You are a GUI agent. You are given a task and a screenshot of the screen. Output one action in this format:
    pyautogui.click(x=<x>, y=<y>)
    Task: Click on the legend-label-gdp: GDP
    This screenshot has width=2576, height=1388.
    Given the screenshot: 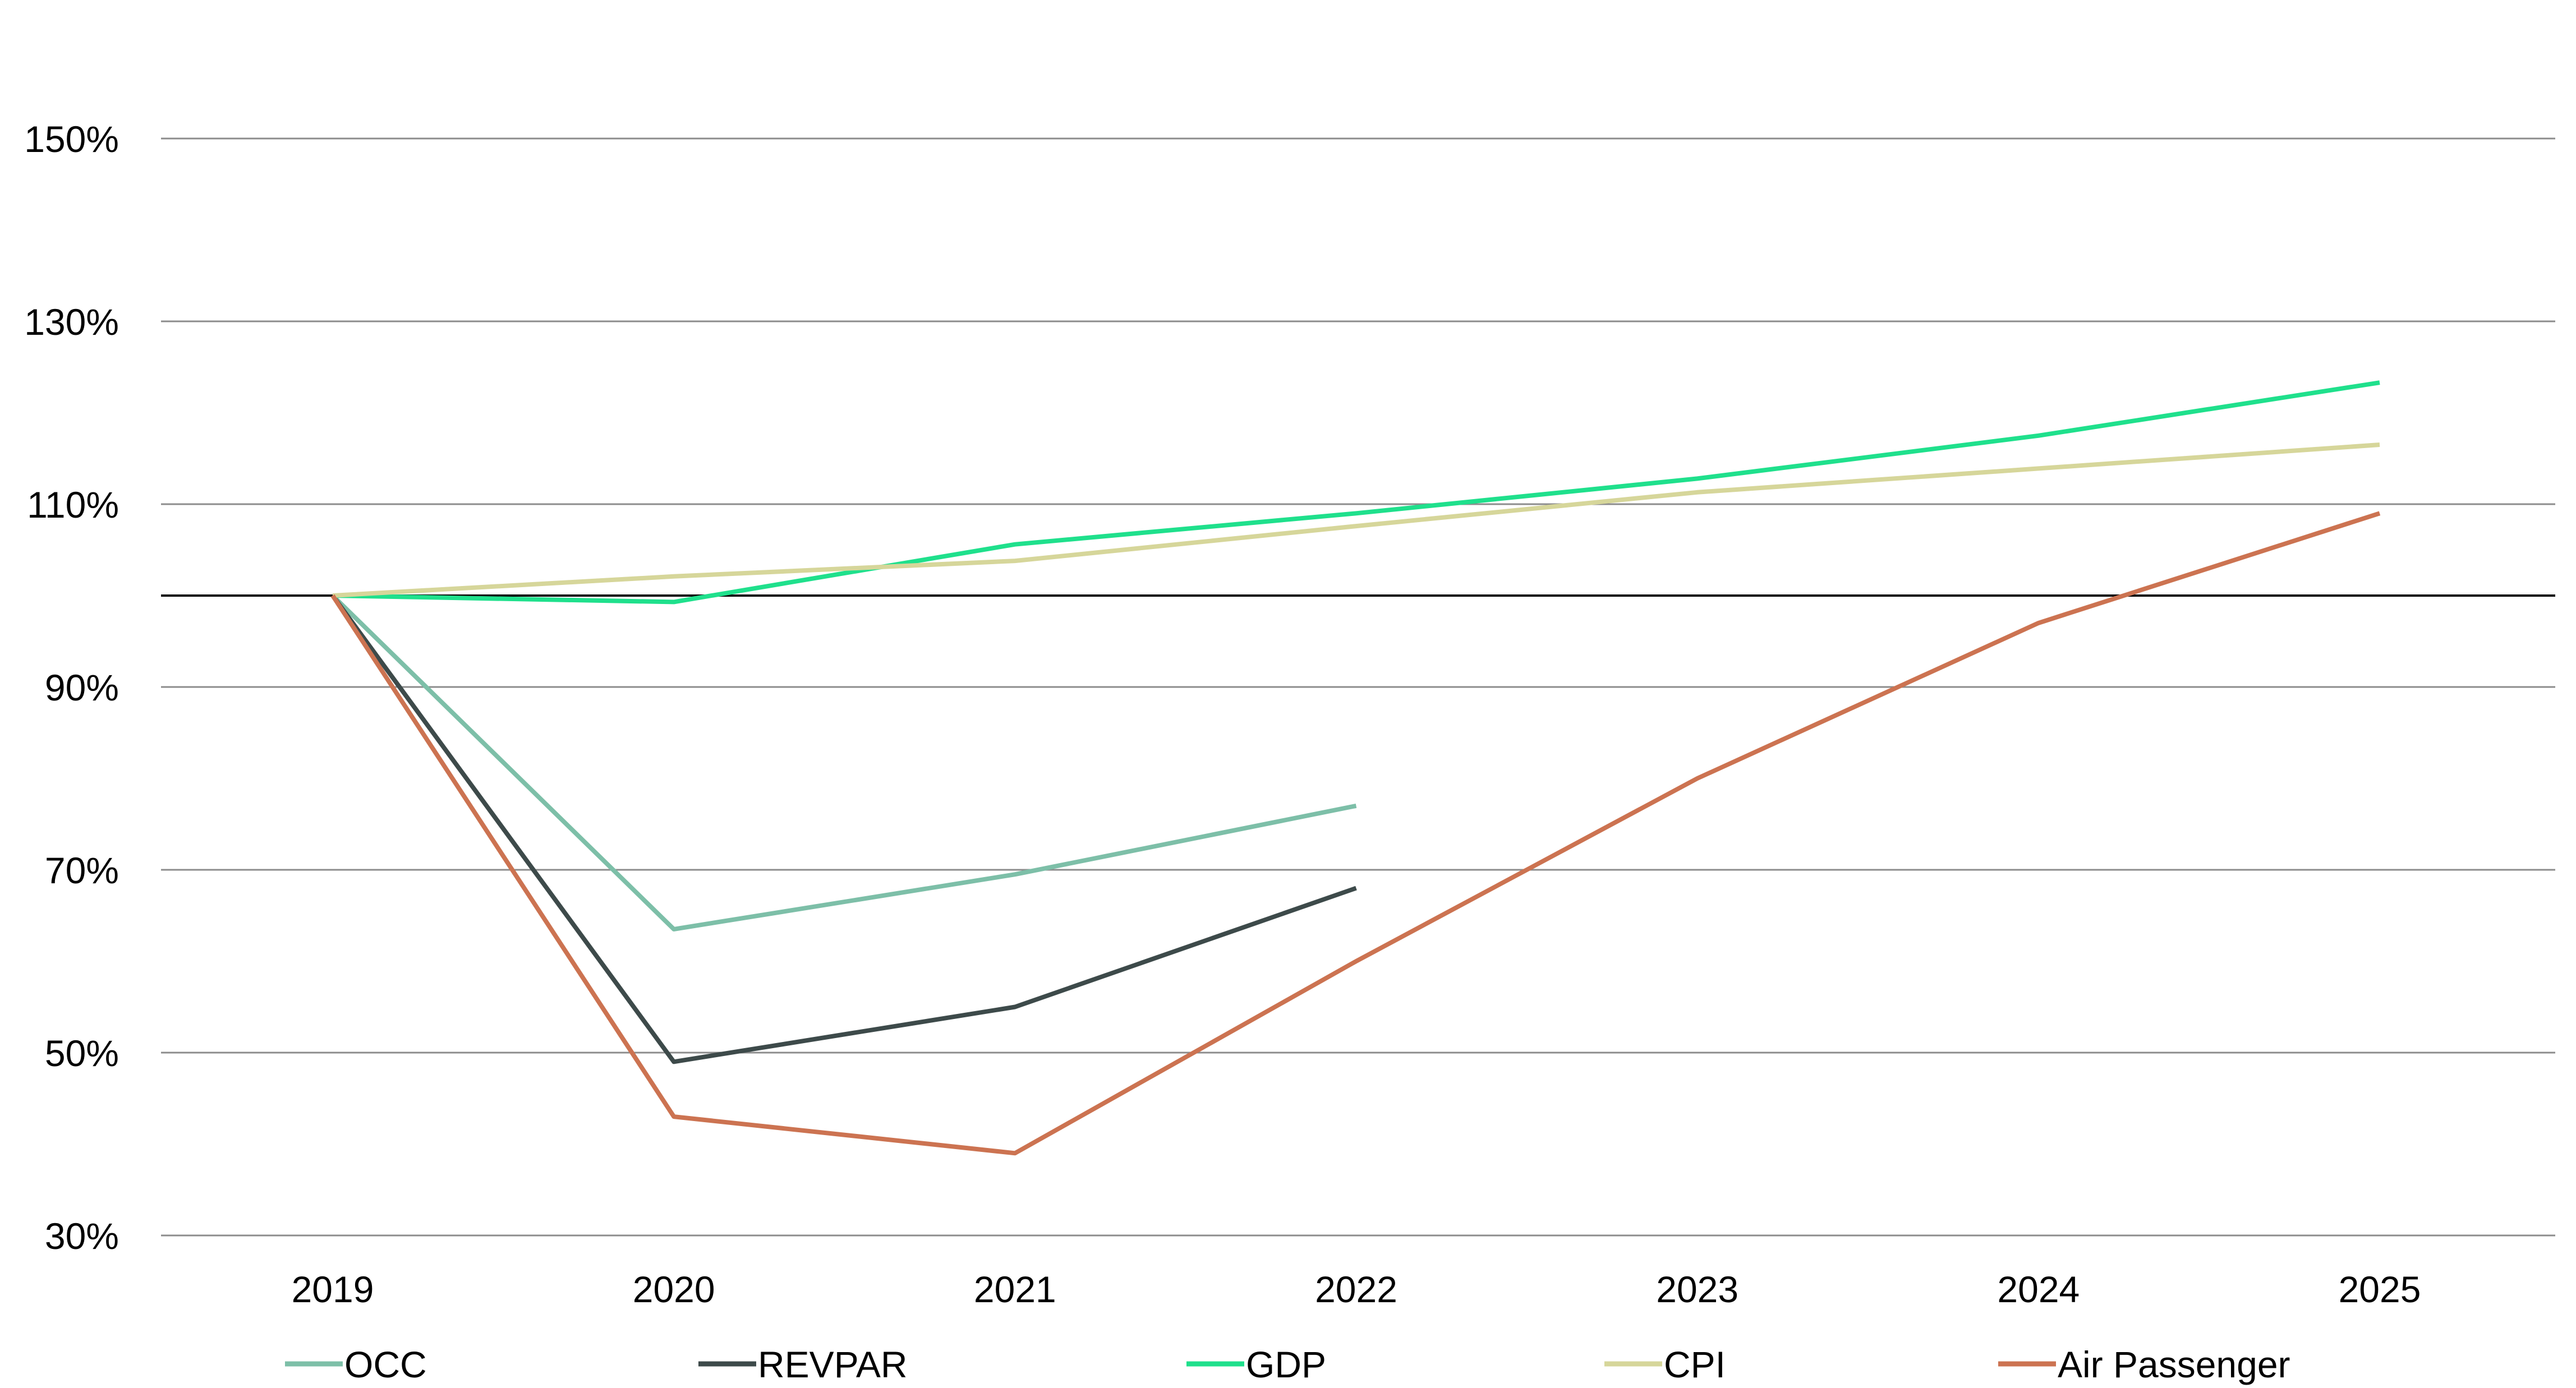 What is the action you would take?
    pyautogui.click(x=1286, y=1364)
    